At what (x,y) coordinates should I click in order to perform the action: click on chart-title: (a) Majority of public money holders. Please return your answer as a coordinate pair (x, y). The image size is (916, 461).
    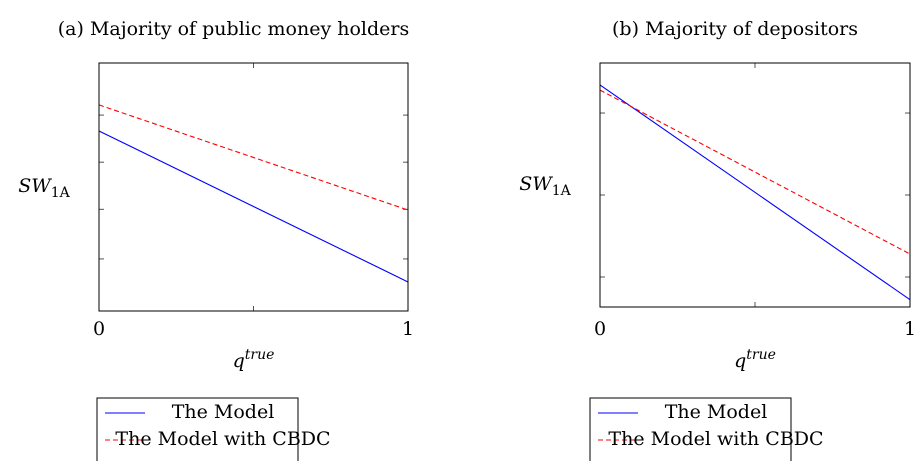
    Looking at the image, I should click on (233, 29).